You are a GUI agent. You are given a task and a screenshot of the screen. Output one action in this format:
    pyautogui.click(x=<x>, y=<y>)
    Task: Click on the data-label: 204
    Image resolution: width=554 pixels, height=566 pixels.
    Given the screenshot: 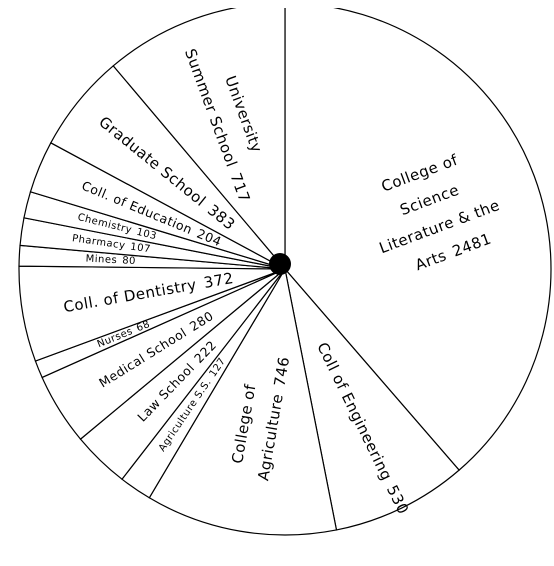 What is the action you would take?
    pyautogui.click(x=209, y=238)
    